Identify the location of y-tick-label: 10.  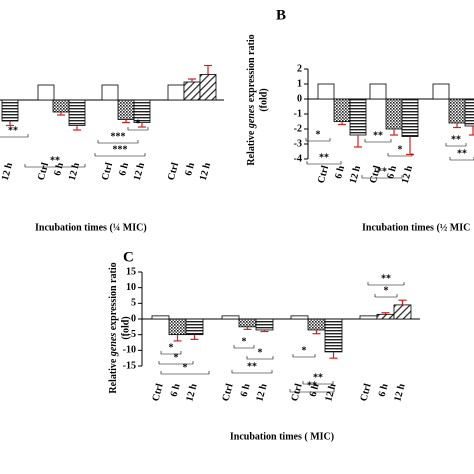
(131, 287).